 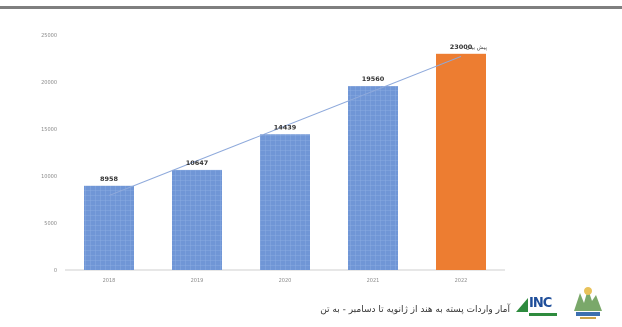 What do you see at coordinates (197, 281) in the screenshot?
I see `x-tick-label: 2019` at bounding box center [197, 281].